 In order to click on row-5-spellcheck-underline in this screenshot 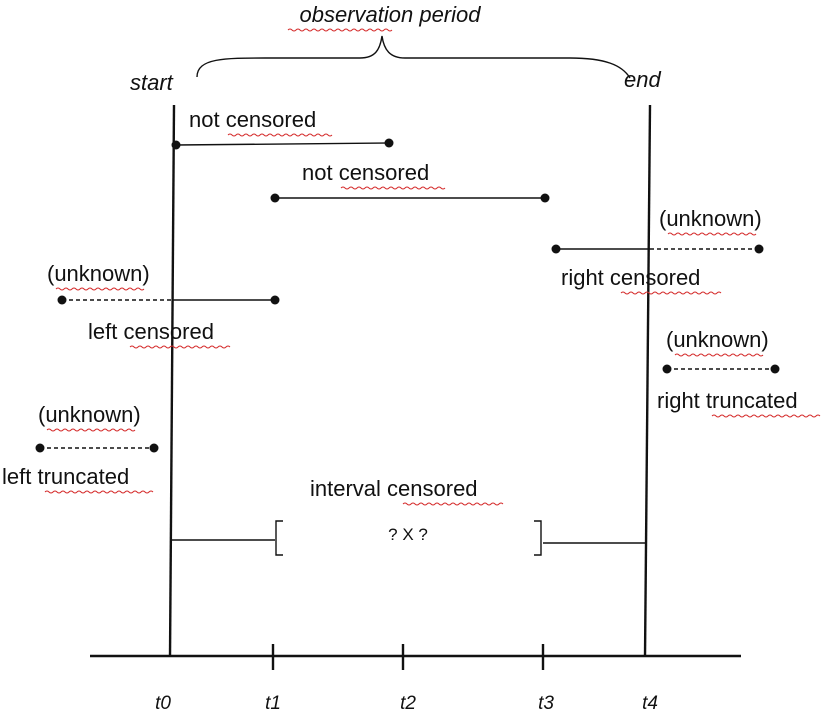, I will do `click(766, 416)`.